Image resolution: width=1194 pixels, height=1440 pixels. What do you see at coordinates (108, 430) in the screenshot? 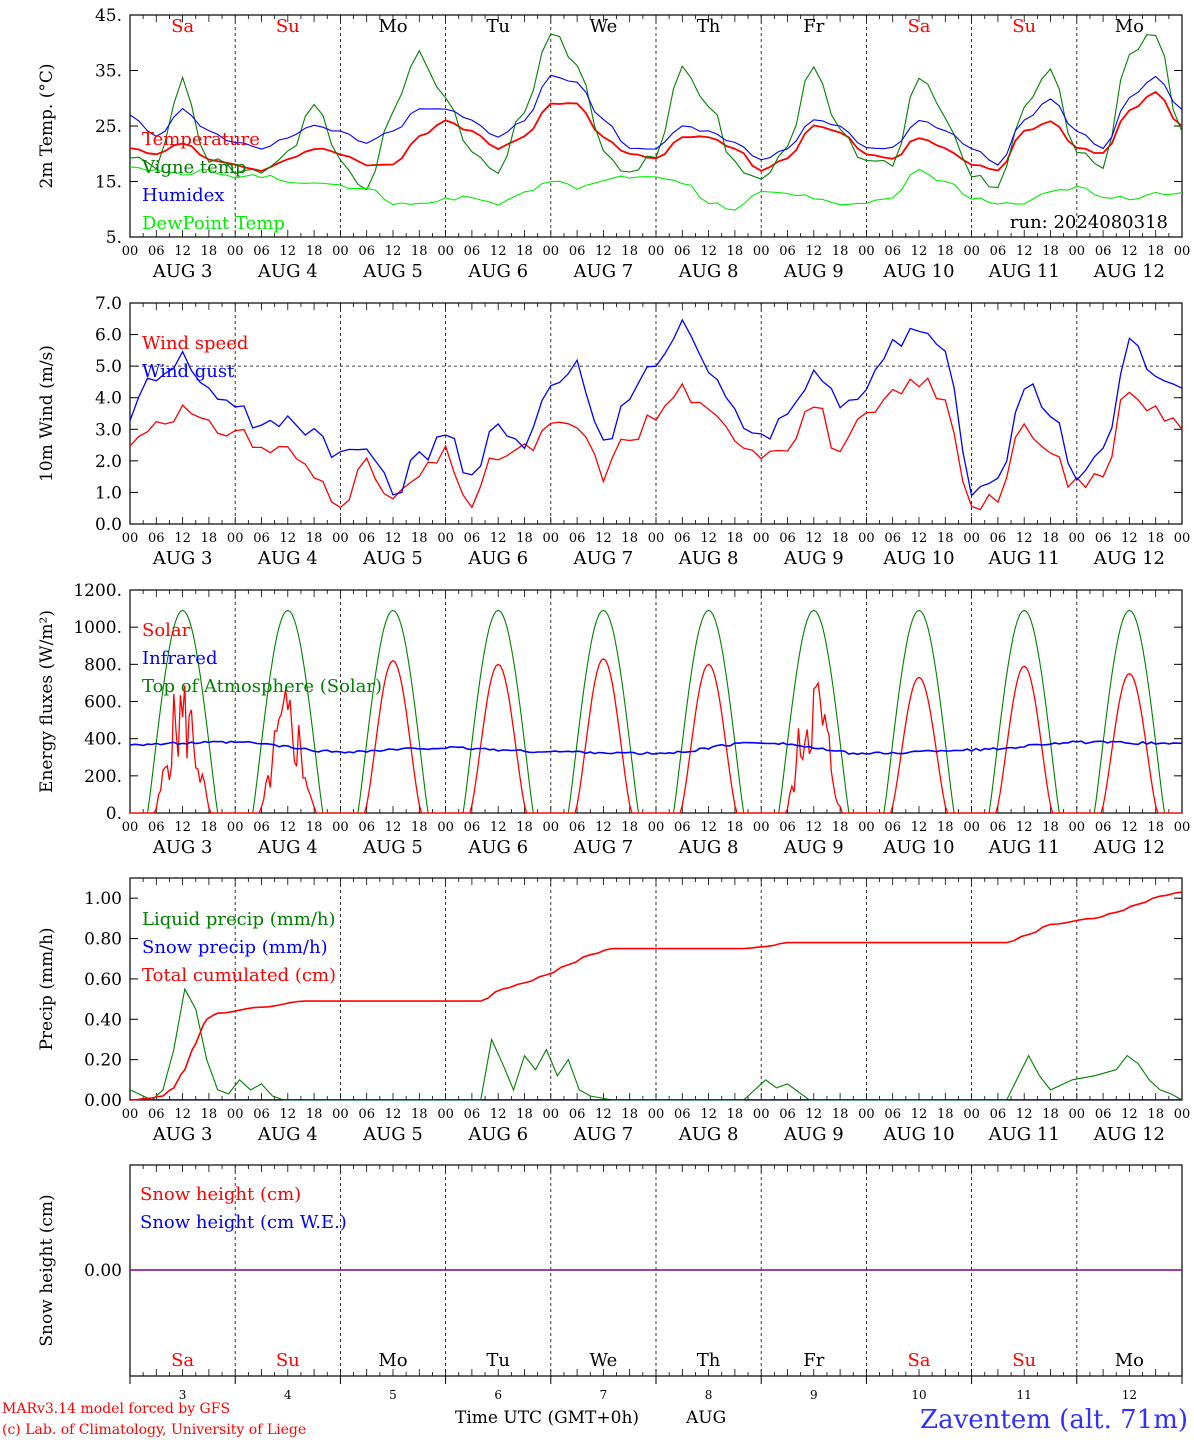
I see `y-tick-label: 3.0` at bounding box center [108, 430].